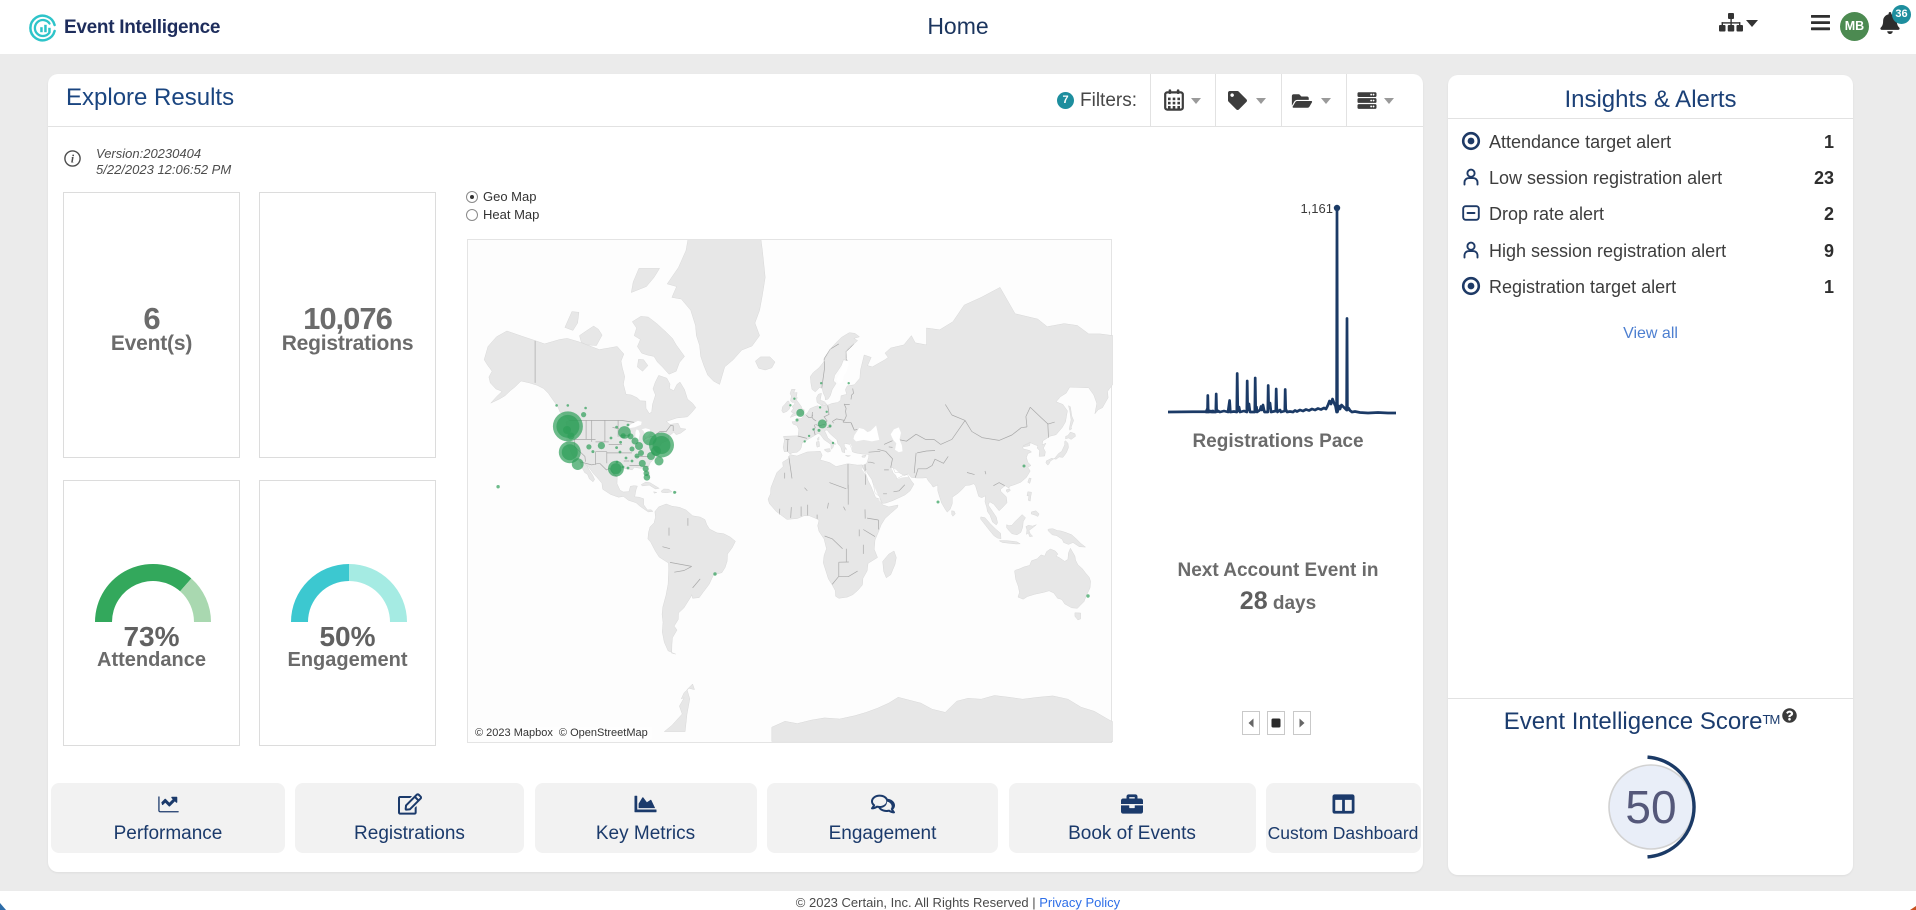 This screenshot has height=910, width=1916. What do you see at coordinates (1650, 807) in the screenshot?
I see `svg-text: 50` at bounding box center [1650, 807].